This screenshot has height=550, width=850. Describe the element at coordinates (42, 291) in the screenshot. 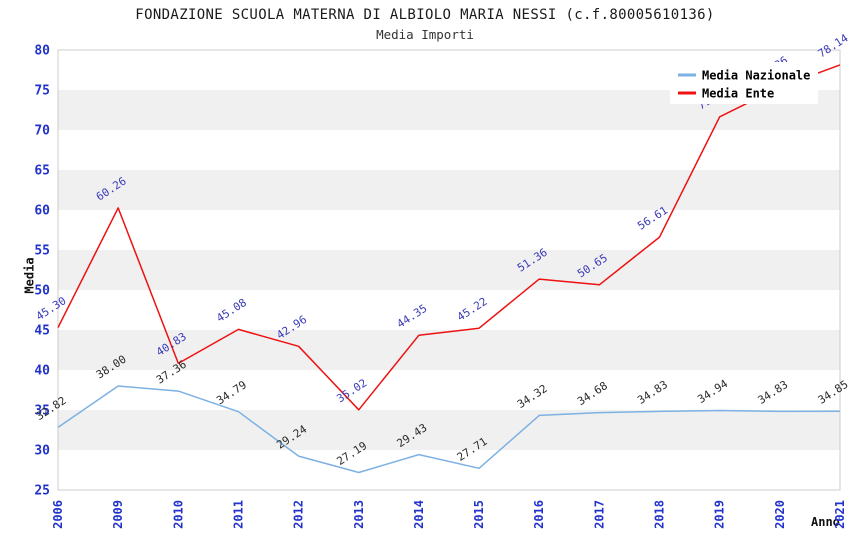

I see `y-tick-label: 50` at that location.